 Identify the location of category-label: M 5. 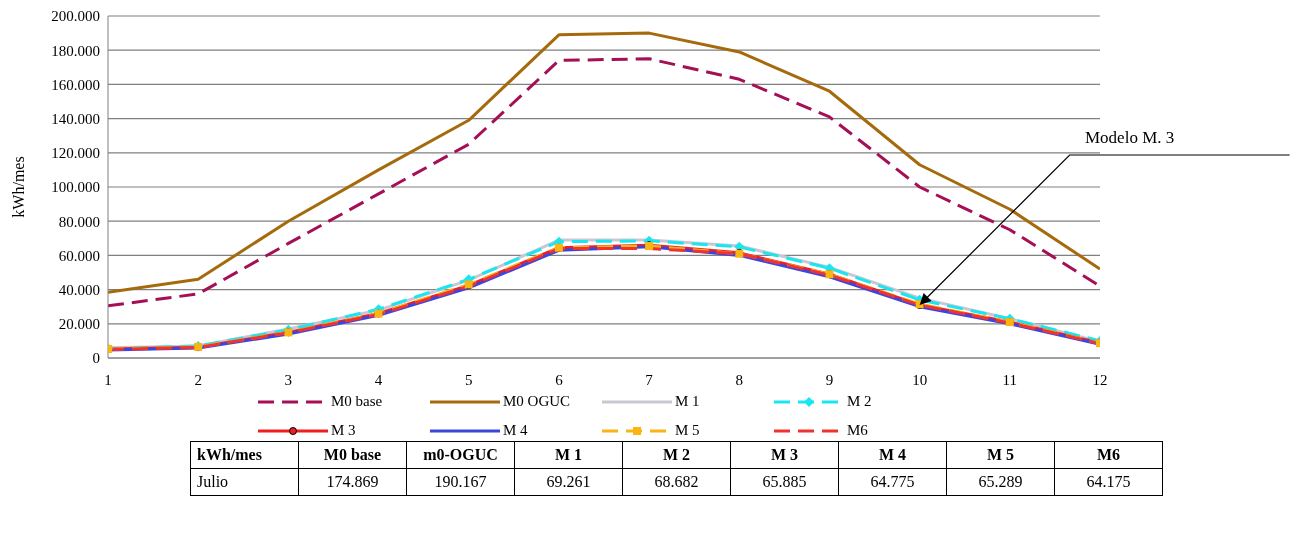
(1000, 455).